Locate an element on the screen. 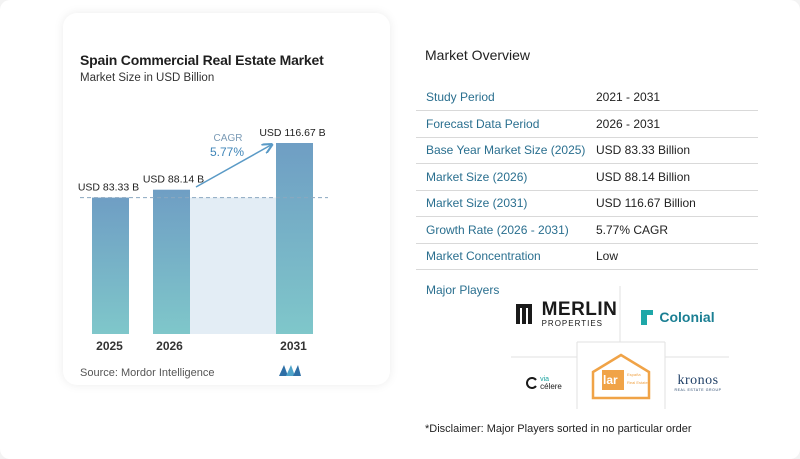  cagr-value: 5.77% is located at coordinates (227, 152).